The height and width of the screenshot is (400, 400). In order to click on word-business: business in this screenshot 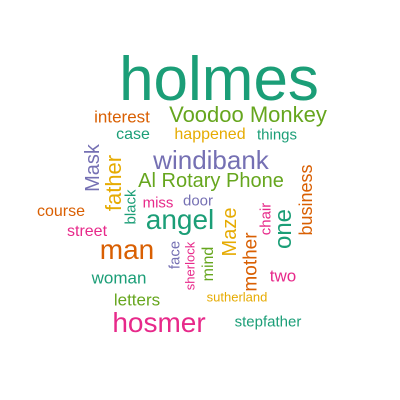, I will do `click(306, 200)`.